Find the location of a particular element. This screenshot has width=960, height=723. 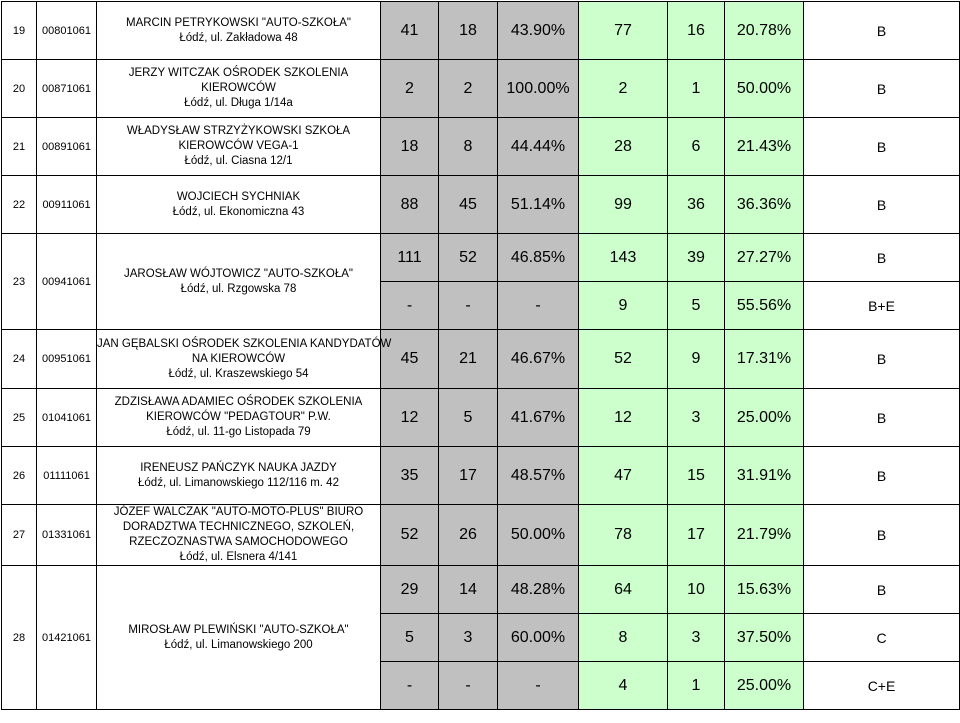

name-line: IRENEUSZ PAŃCZYK NAUKA JAZDY is located at coordinates (238, 467).